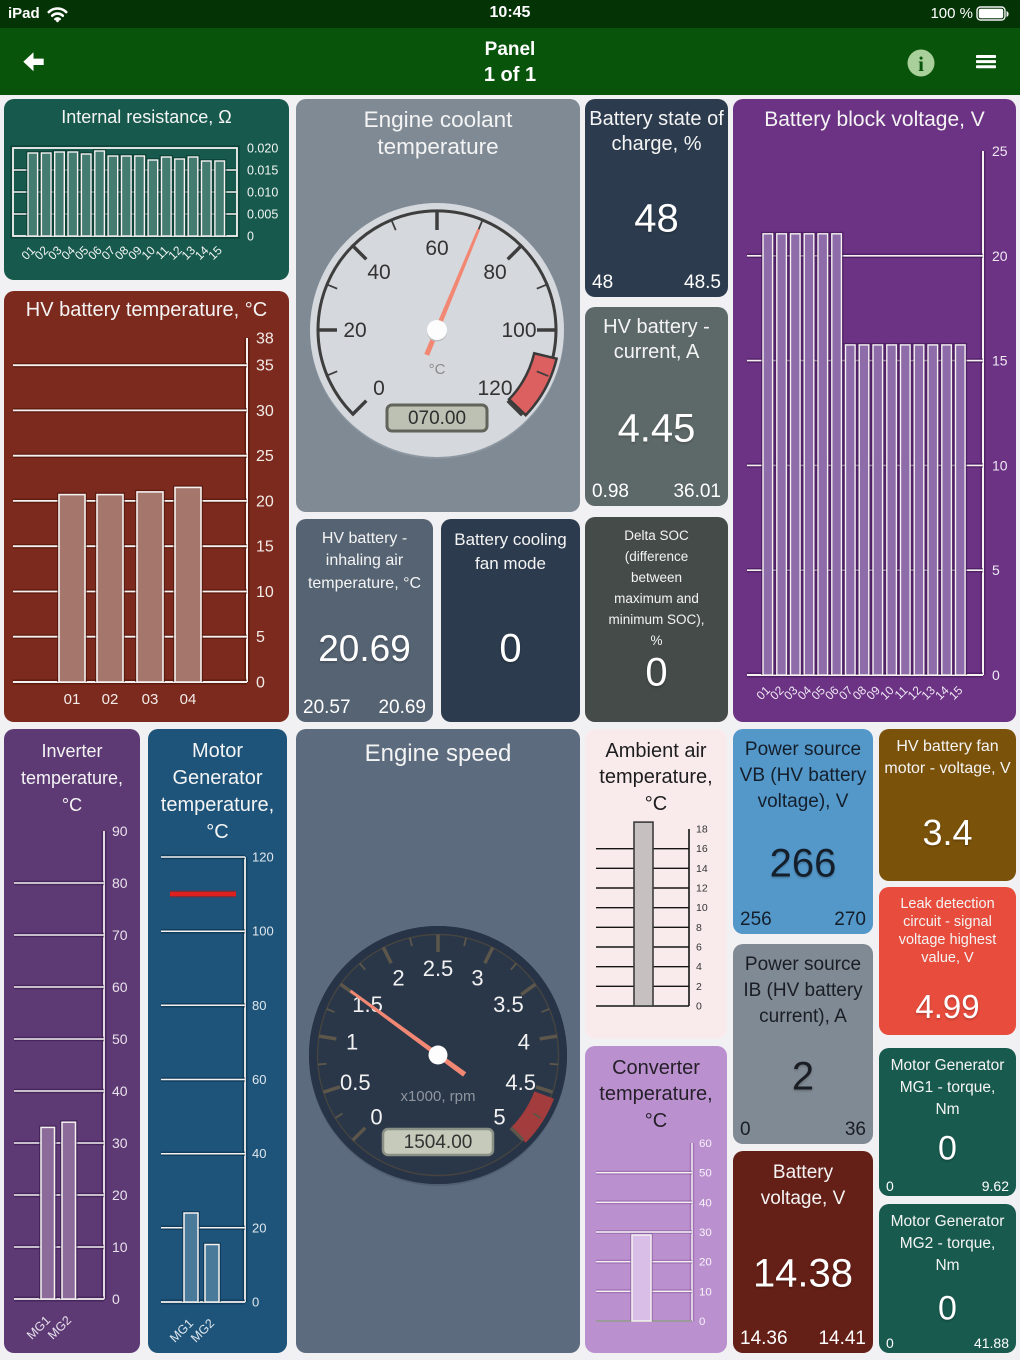  What do you see at coordinates (437, 418) in the screenshot?
I see `svg-text: 070.00` at bounding box center [437, 418].